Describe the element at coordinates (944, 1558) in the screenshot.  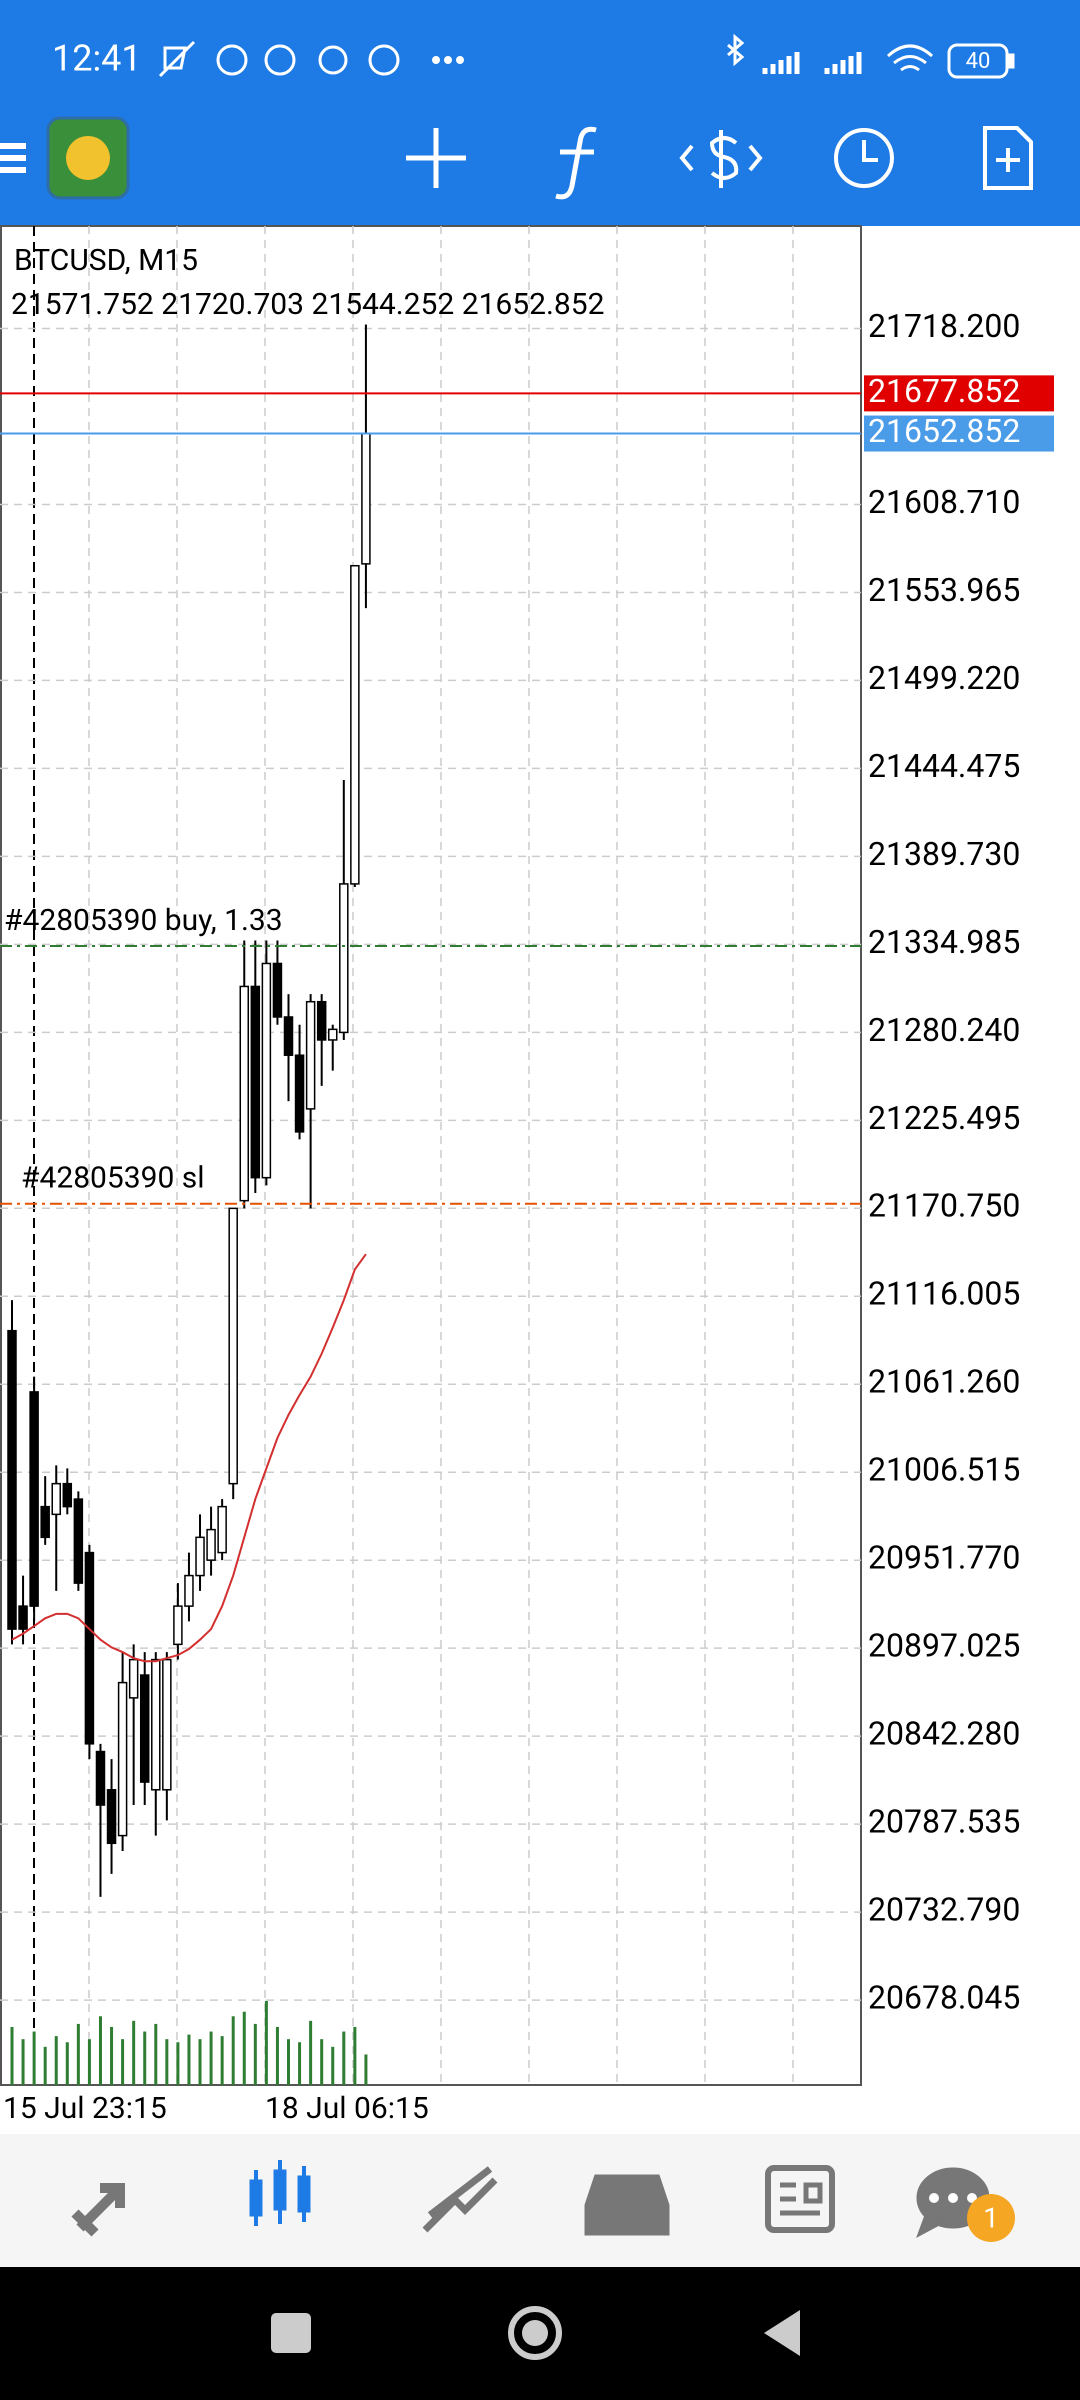
I see `y-tick-label: 20951.770` at that location.